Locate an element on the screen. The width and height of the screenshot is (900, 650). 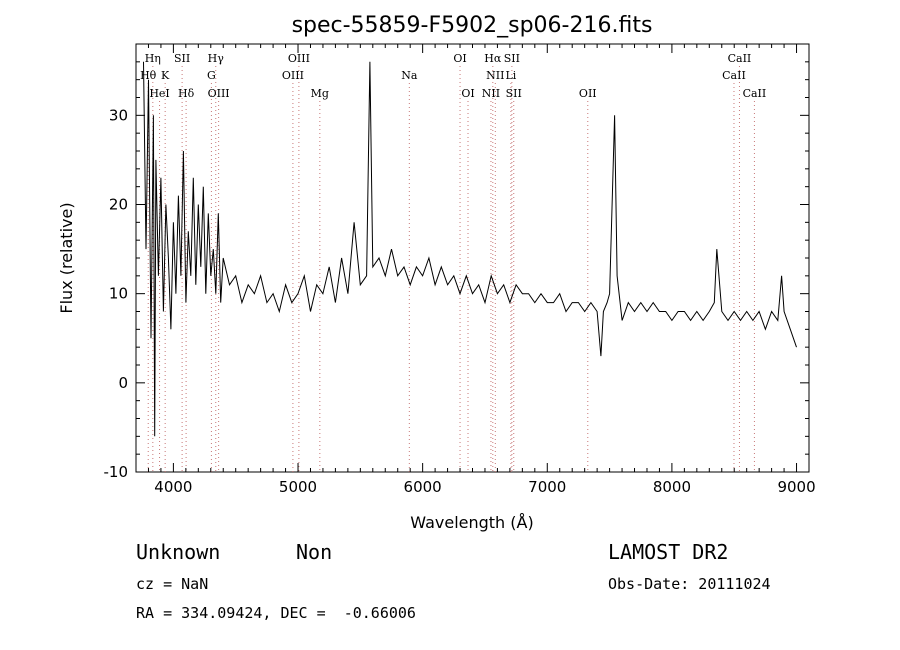
x-tick-label: 8000 is located at coordinates (672, 487).